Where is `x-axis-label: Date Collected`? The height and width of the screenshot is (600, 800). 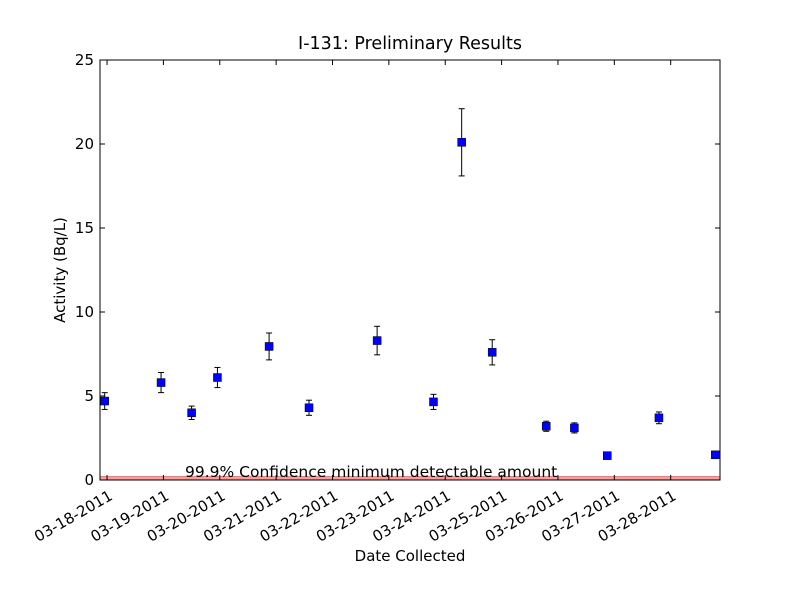
x-axis-label: Date Collected is located at coordinates (410, 556).